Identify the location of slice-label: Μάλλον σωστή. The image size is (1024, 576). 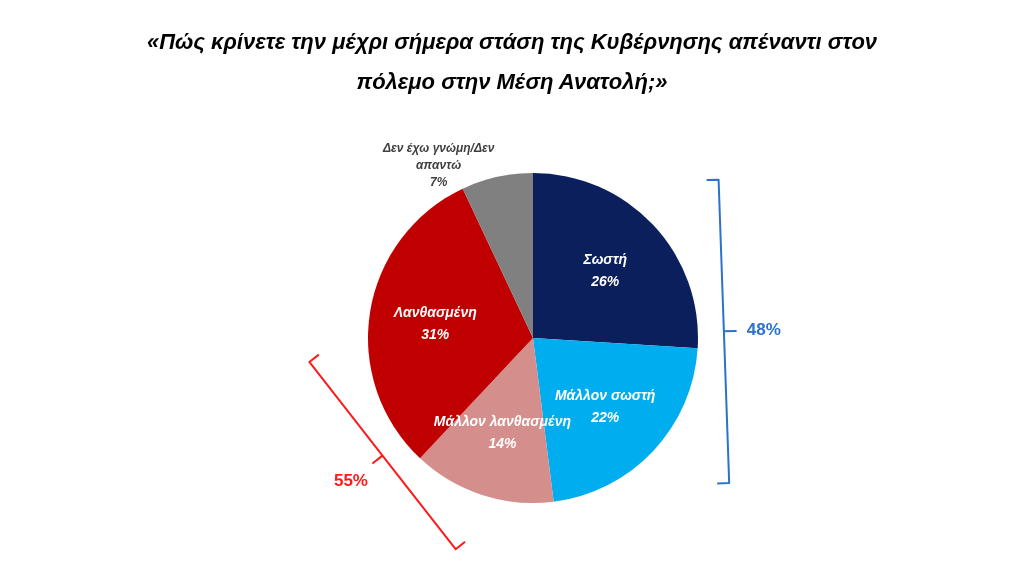
(605, 394).